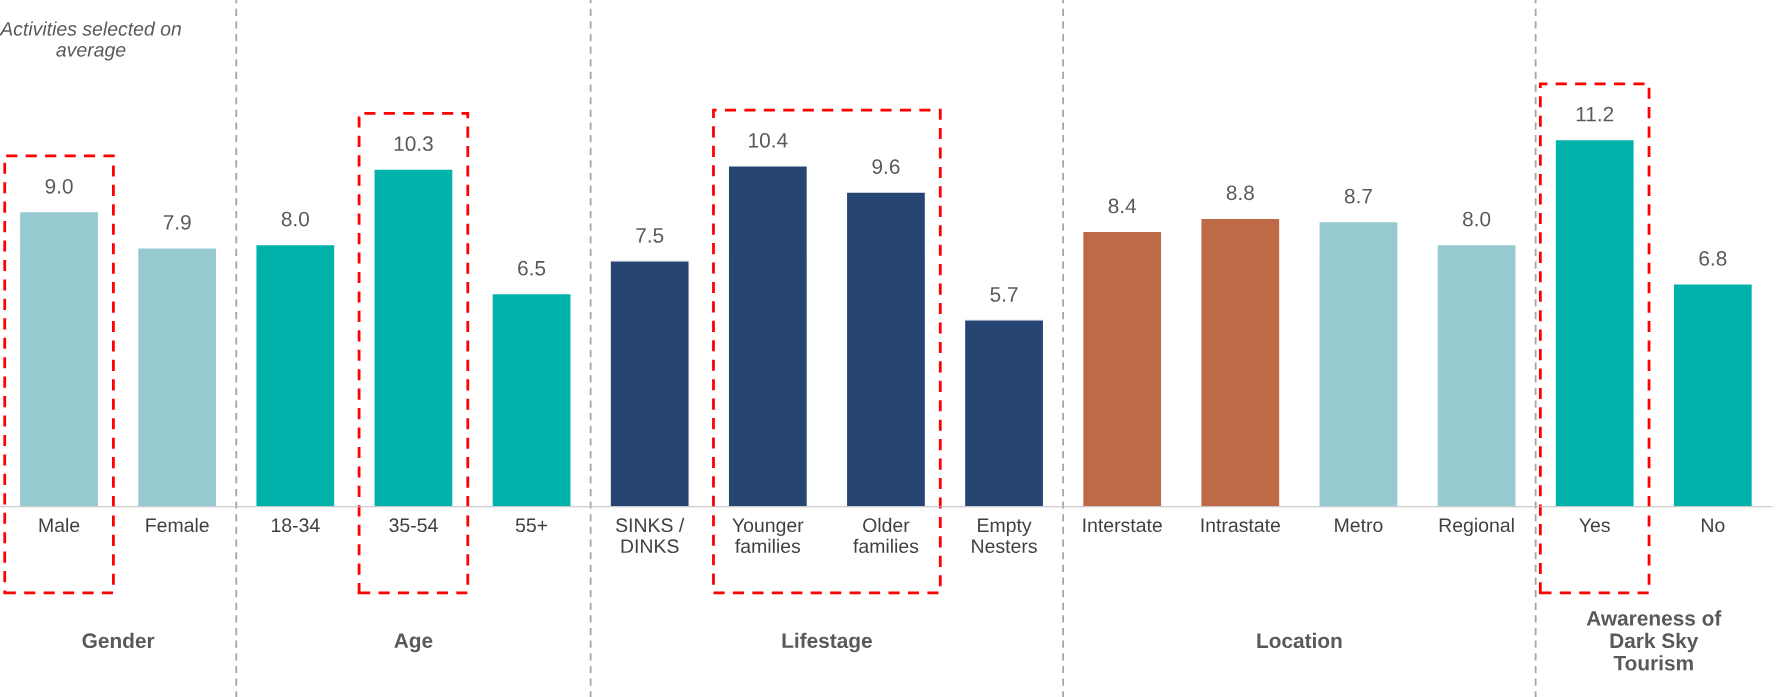 The width and height of the screenshot is (1779, 697). Describe the element at coordinates (1240, 193) in the screenshot. I see `data-label: 8.8` at that location.